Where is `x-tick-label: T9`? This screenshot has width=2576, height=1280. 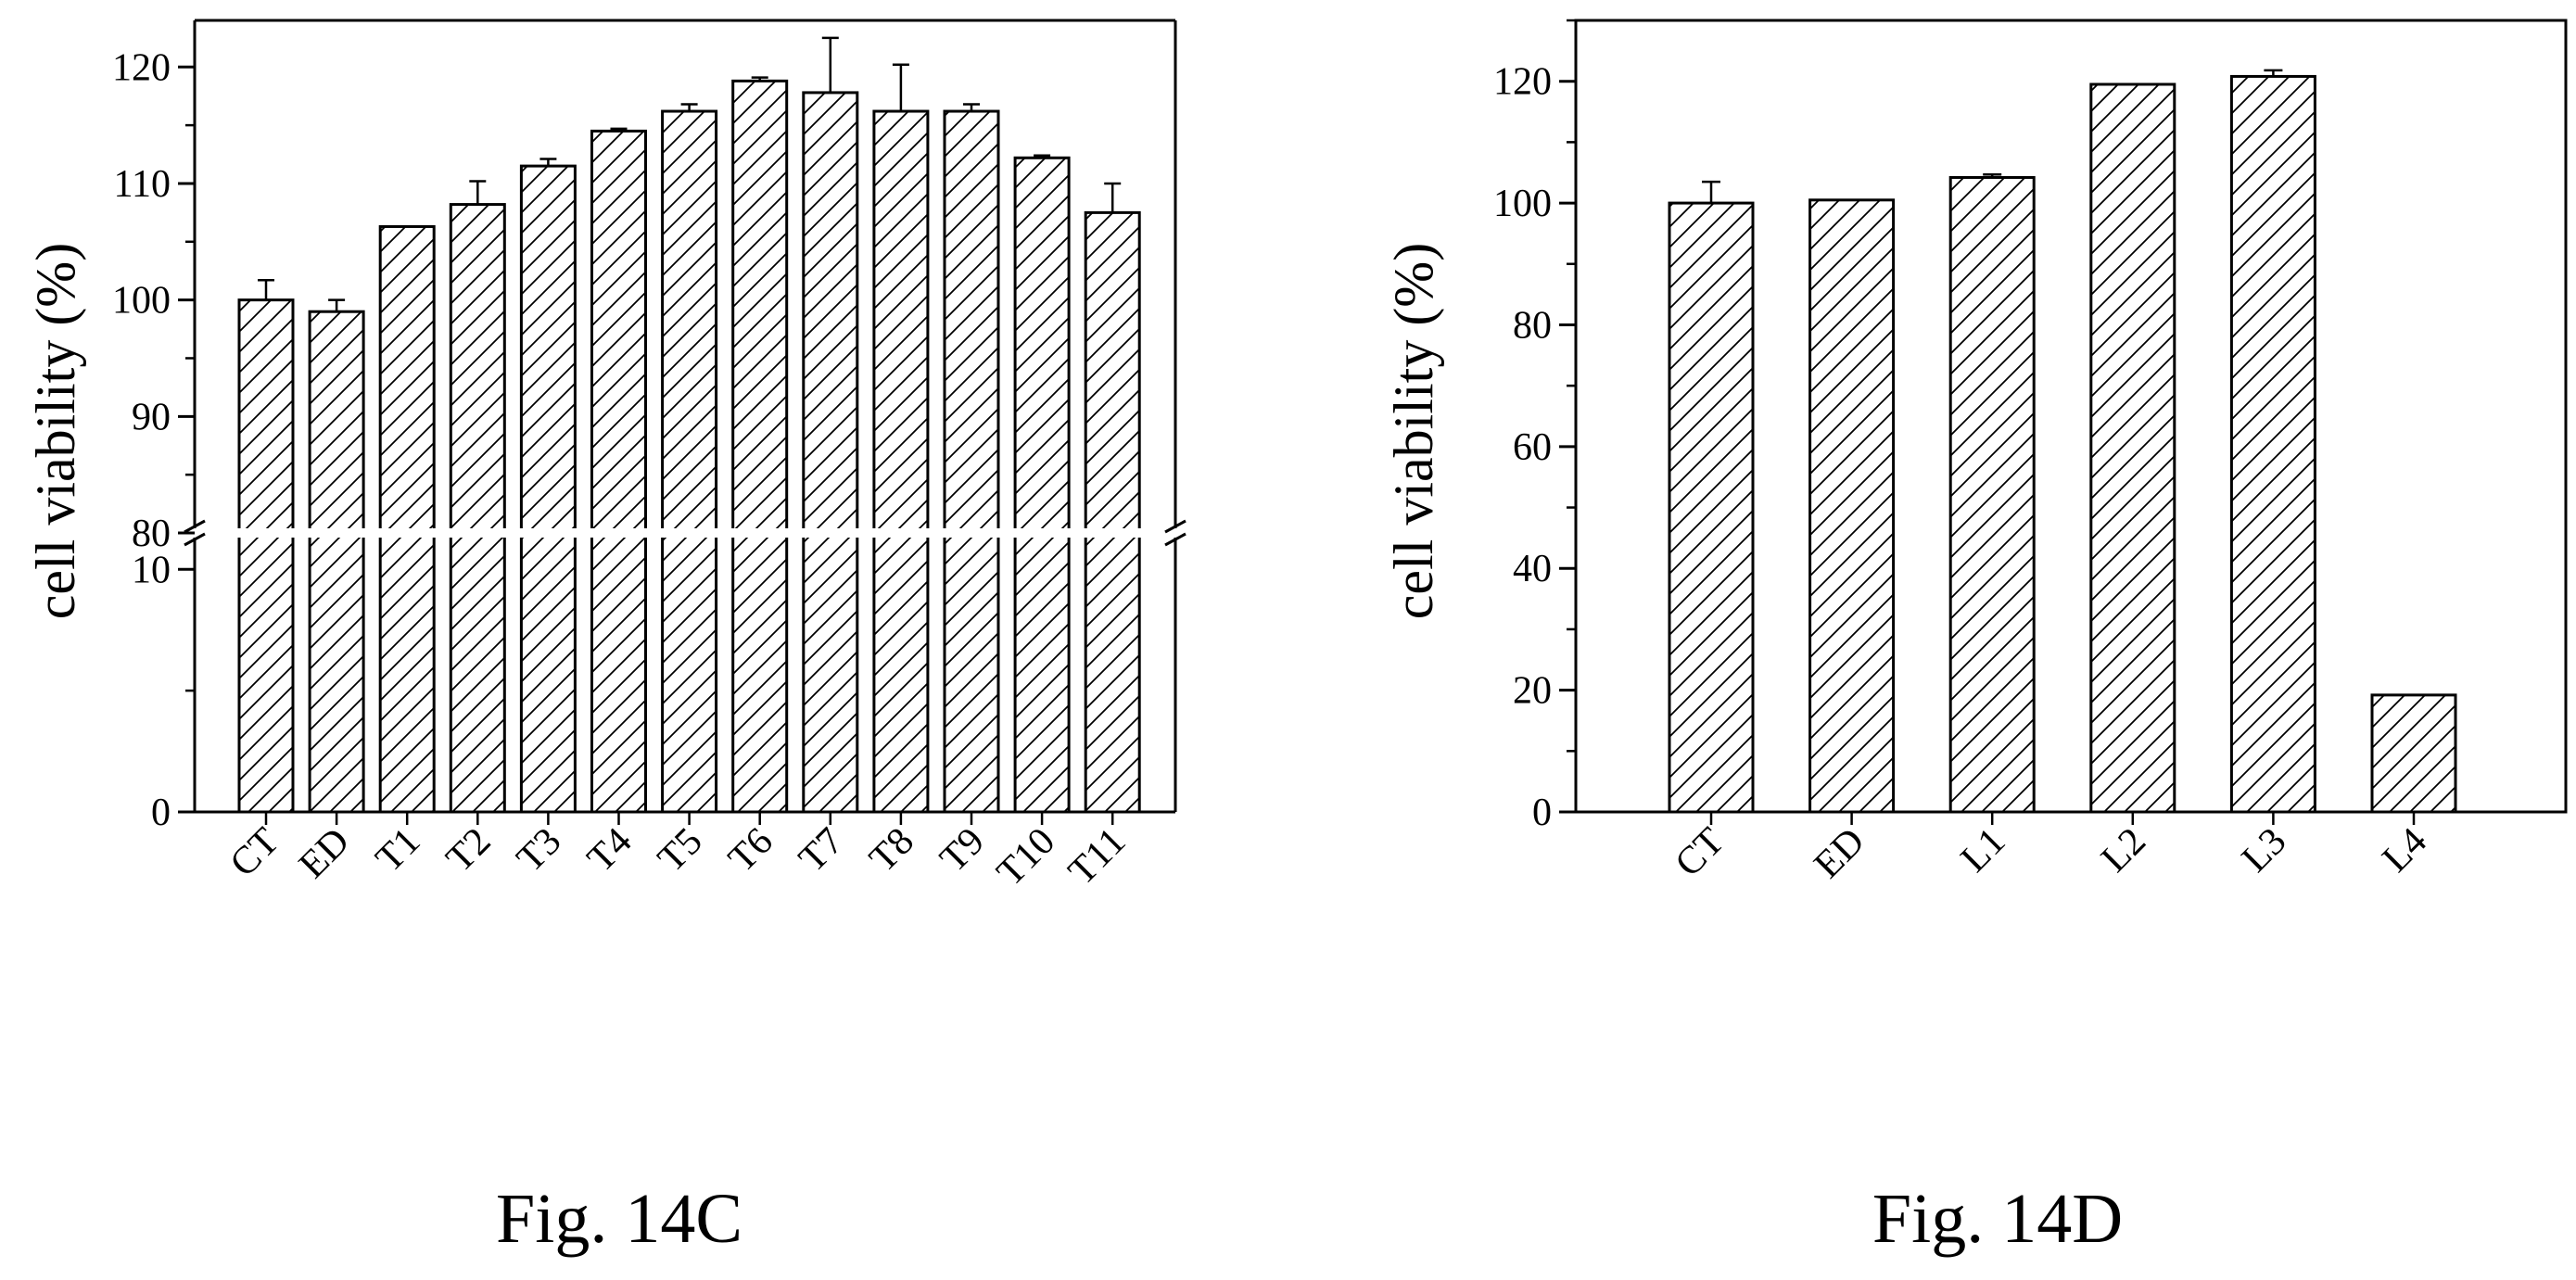 x-tick-label: T9 is located at coordinates (963, 850).